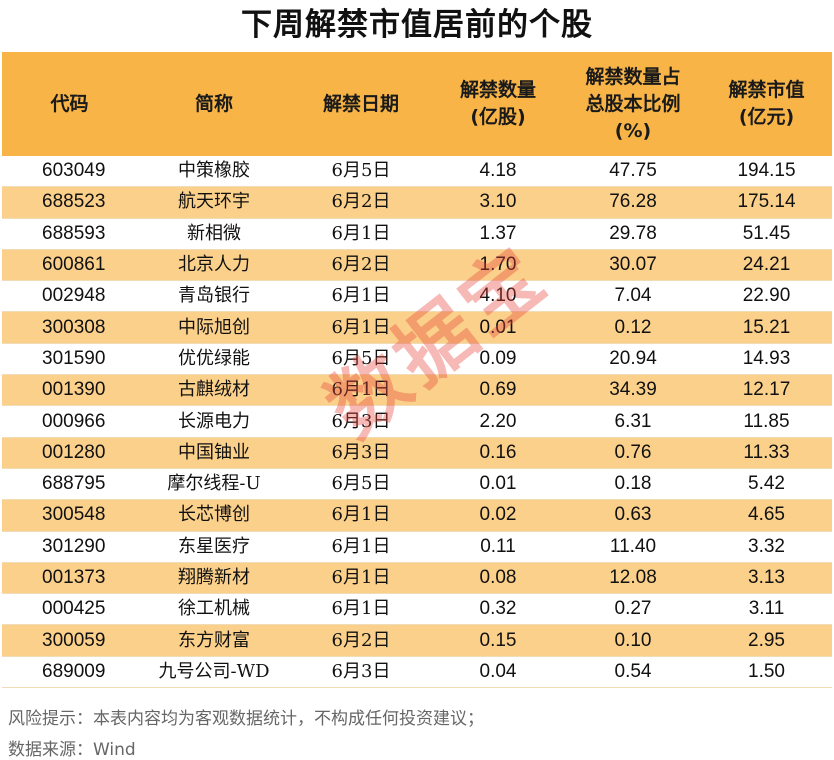 The image size is (834, 760). What do you see at coordinates (69, 234) in the screenshot?
I see `cell-code: 688593` at bounding box center [69, 234].